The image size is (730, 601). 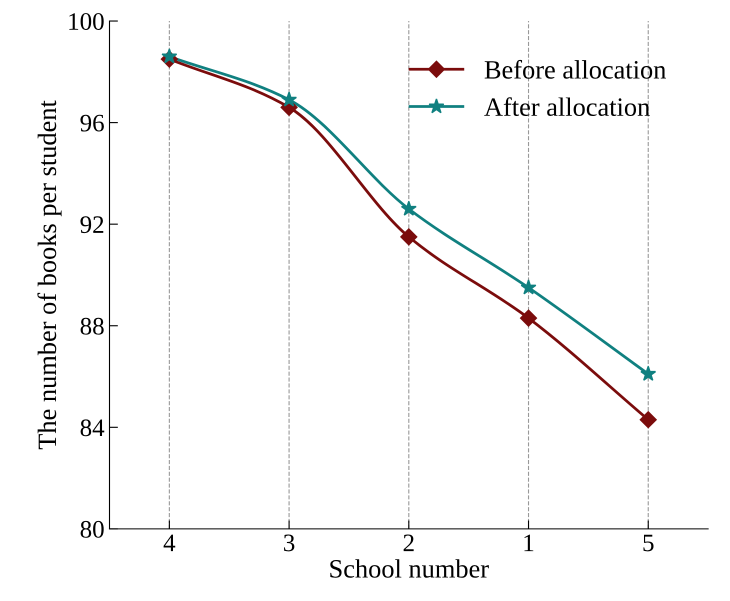 I want to click on y-tick-label: 100, so click(x=86, y=21).